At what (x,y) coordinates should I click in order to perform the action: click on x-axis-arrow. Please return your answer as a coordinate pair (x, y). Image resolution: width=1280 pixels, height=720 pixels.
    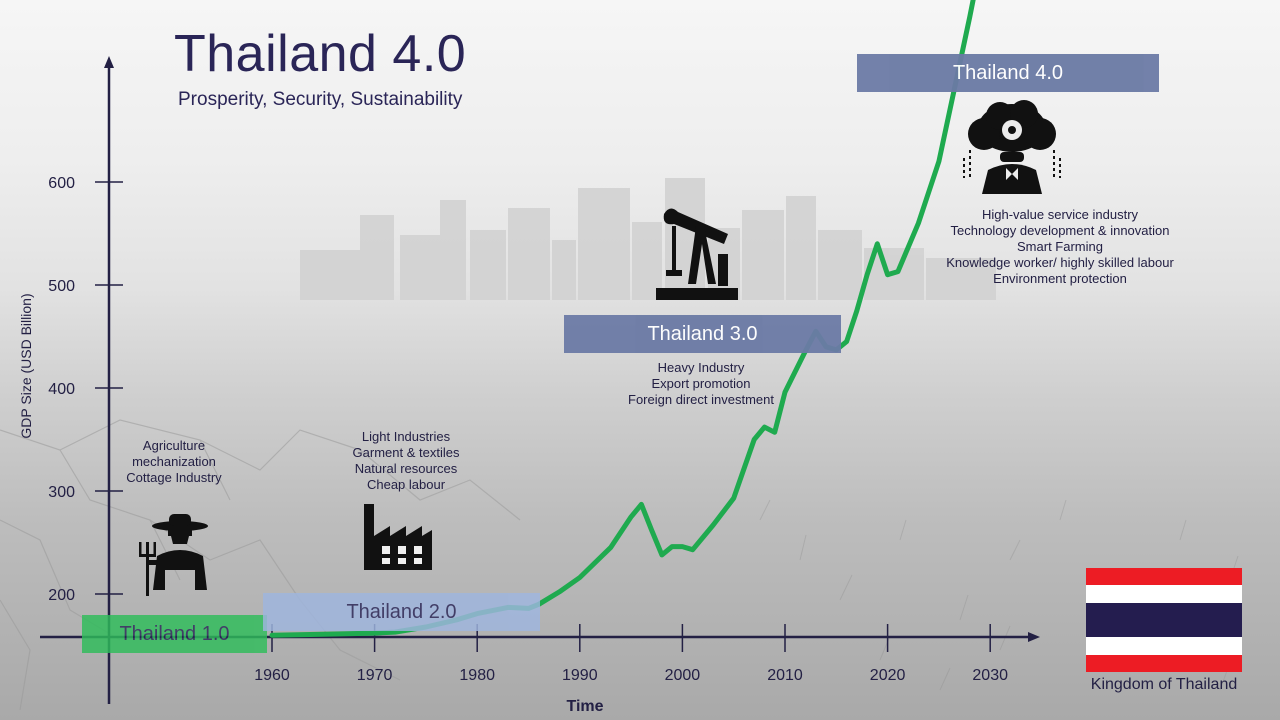
    Looking at the image, I should click on (1034, 637).